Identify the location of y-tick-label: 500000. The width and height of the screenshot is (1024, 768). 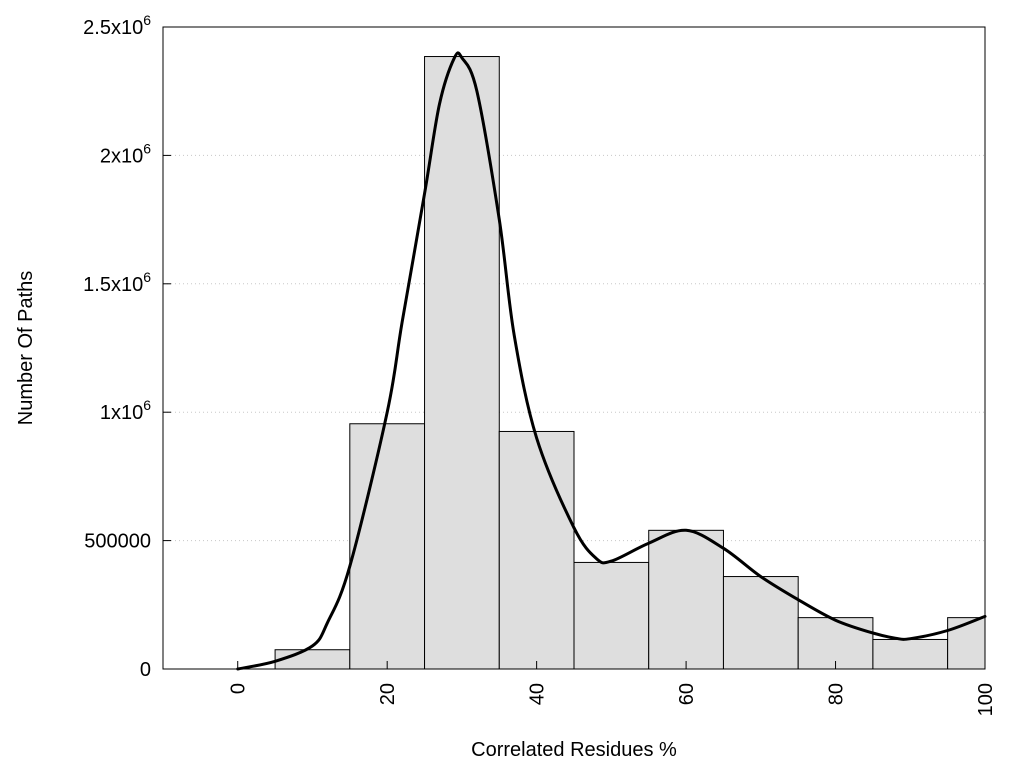
(117, 542).